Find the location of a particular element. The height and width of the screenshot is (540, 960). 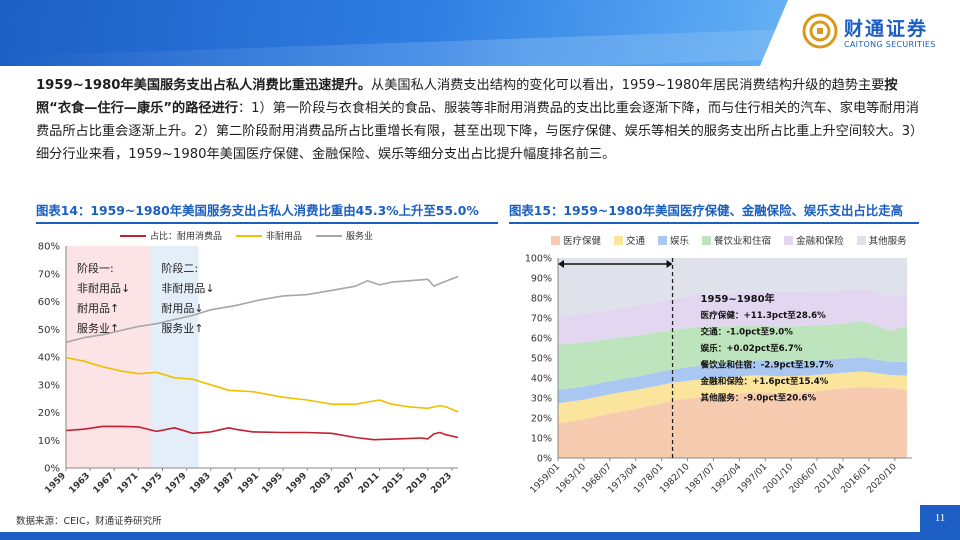

figure15-legend: 医疗保健 交通 娱乐 餐饮业和住宿 金融和保险 其他服务 is located at coordinates (729, 240).